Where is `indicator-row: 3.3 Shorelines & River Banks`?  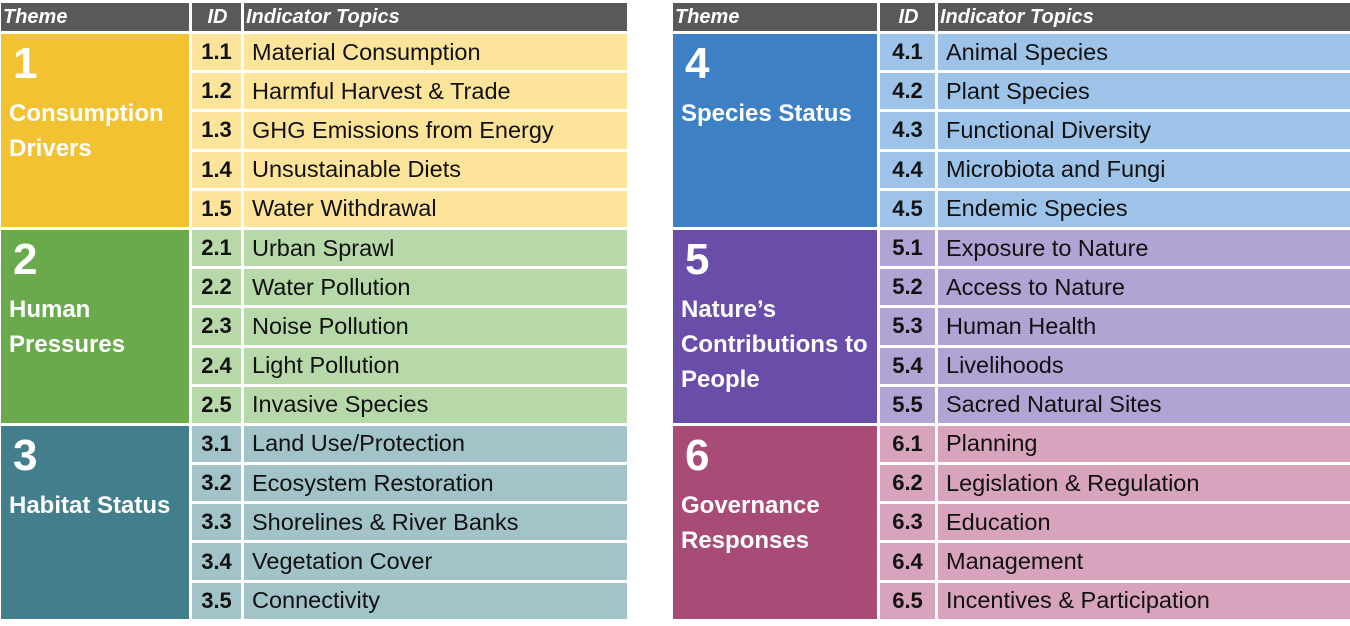 indicator-row: 3.3 Shorelines & River Banks is located at coordinates (315, 522).